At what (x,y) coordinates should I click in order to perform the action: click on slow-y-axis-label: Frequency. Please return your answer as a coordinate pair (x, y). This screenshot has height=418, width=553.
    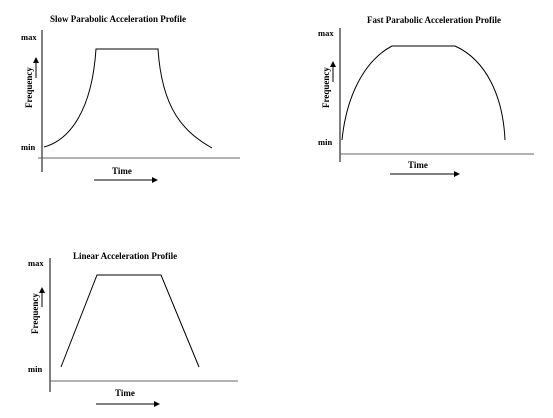
    Looking at the image, I should click on (29, 87).